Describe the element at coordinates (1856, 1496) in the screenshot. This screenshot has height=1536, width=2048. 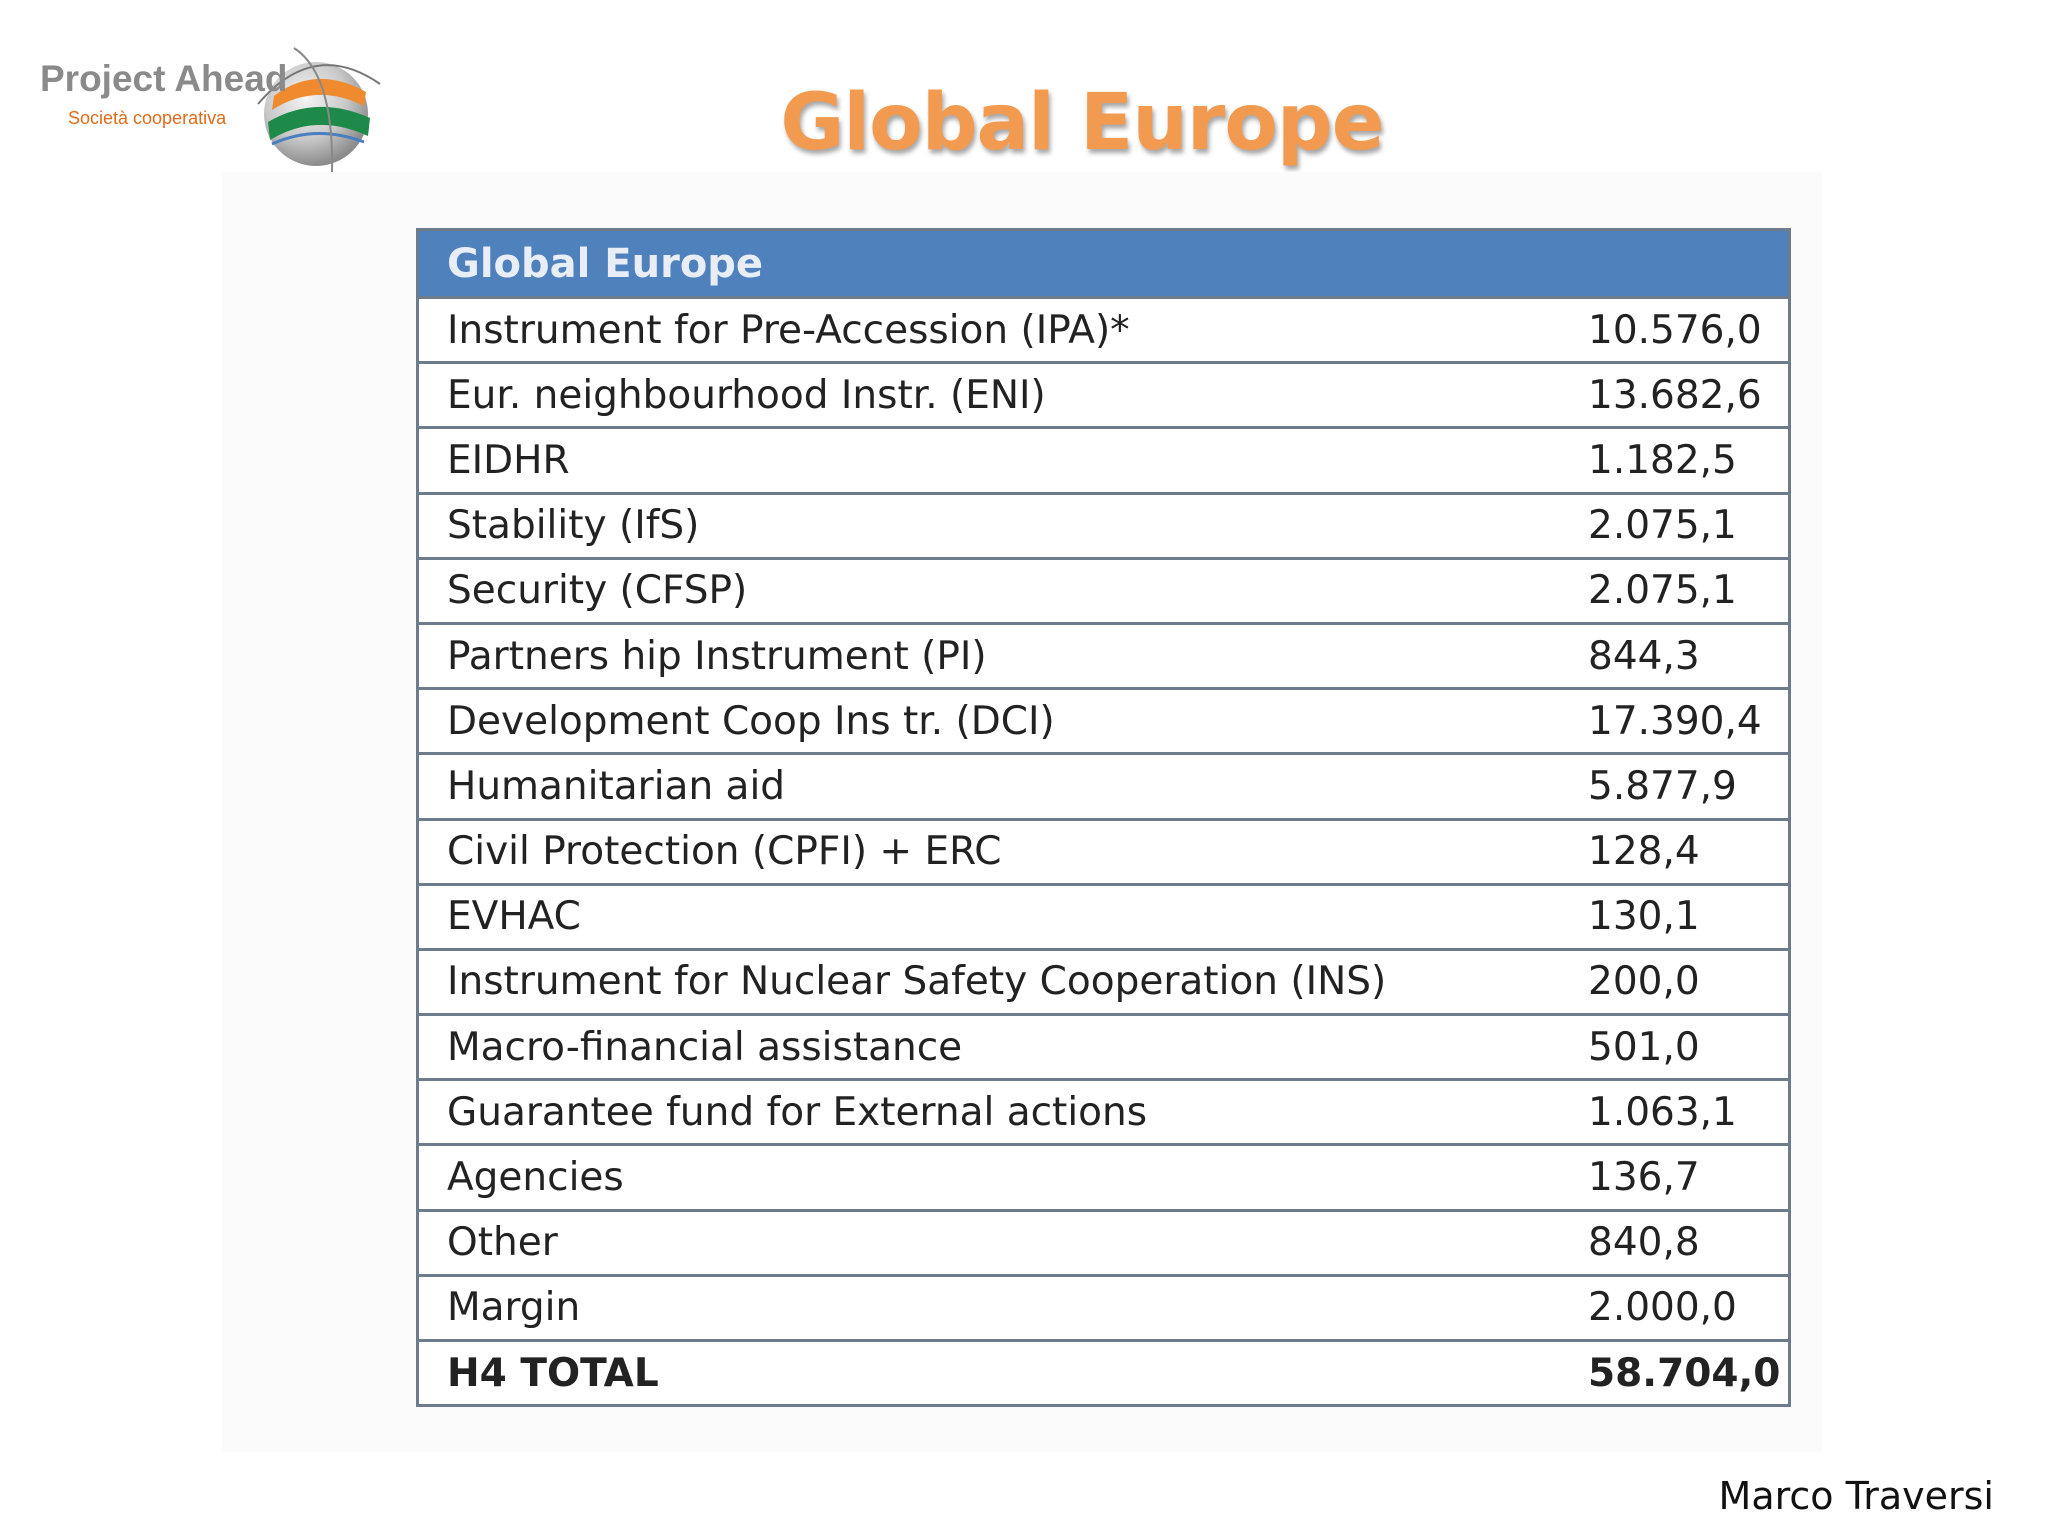
I see `author-name: Marco Traversi` at that location.